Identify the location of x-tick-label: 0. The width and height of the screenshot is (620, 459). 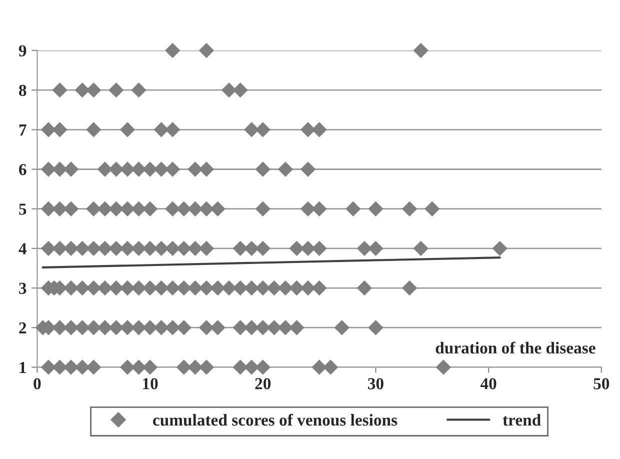
(37, 384).